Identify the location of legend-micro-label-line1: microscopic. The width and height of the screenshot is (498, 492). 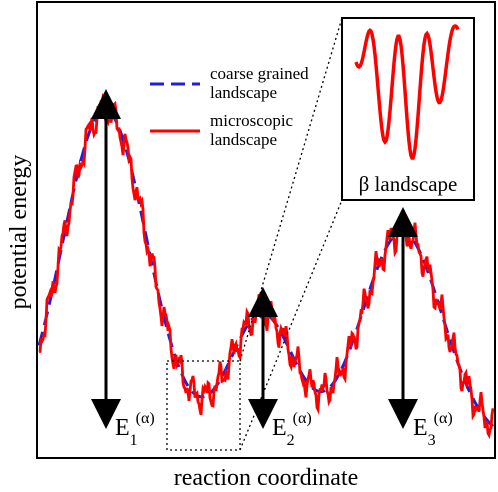
(252, 120).